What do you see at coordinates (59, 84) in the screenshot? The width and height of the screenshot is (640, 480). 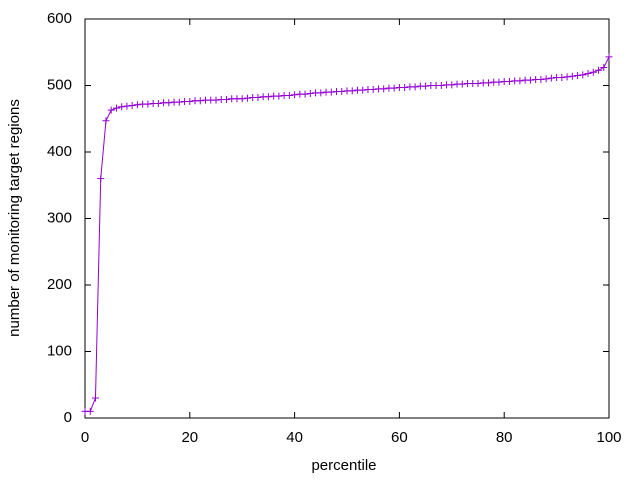 I see `y-tick-label: 500` at bounding box center [59, 84].